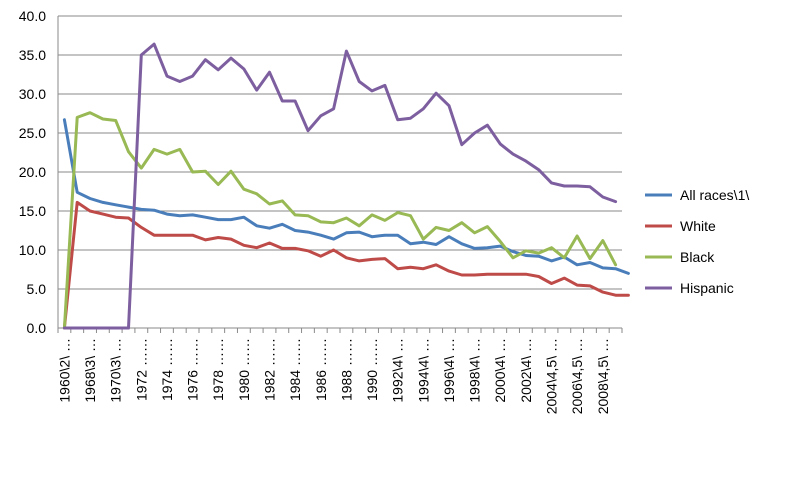 The height and width of the screenshot is (477, 800). Describe the element at coordinates (714, 195) in the screenshot. I see `legend-label: All races\1\` at that location.